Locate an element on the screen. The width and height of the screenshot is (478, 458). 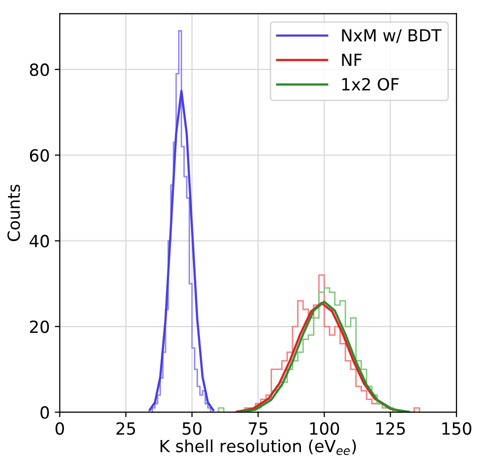
y-tick-label: 80 is located at coordinates (39, 69).